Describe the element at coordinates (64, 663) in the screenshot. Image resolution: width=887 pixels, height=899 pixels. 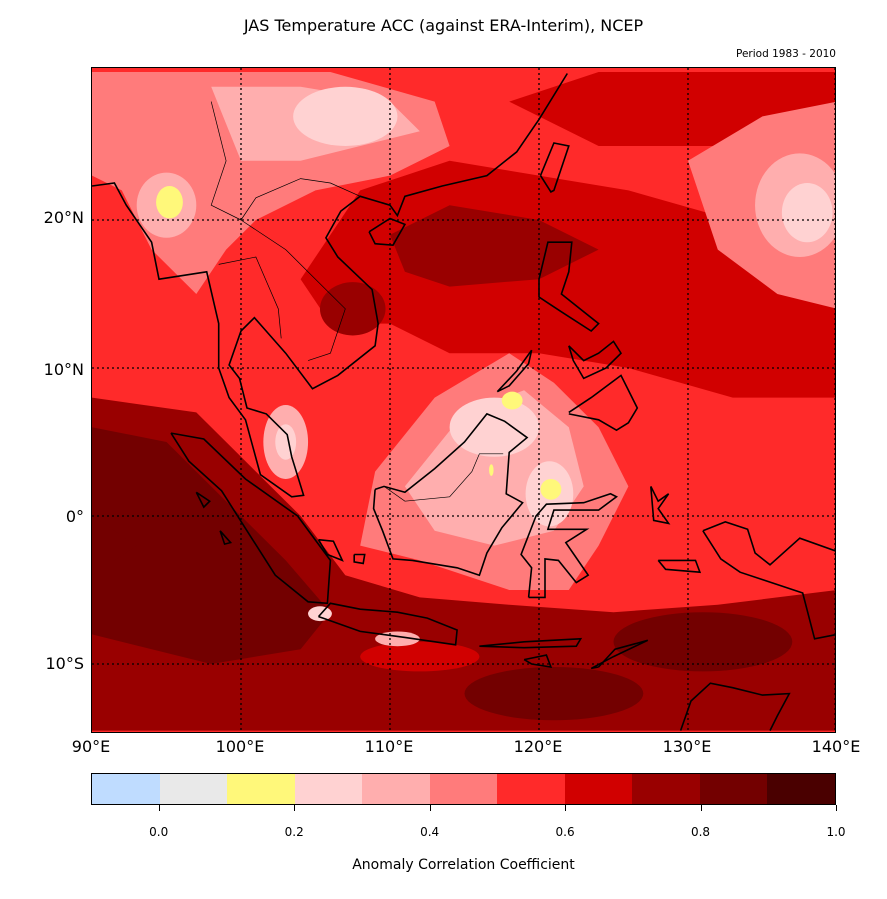
I see `lat-label-10s: 10°S` at that location.